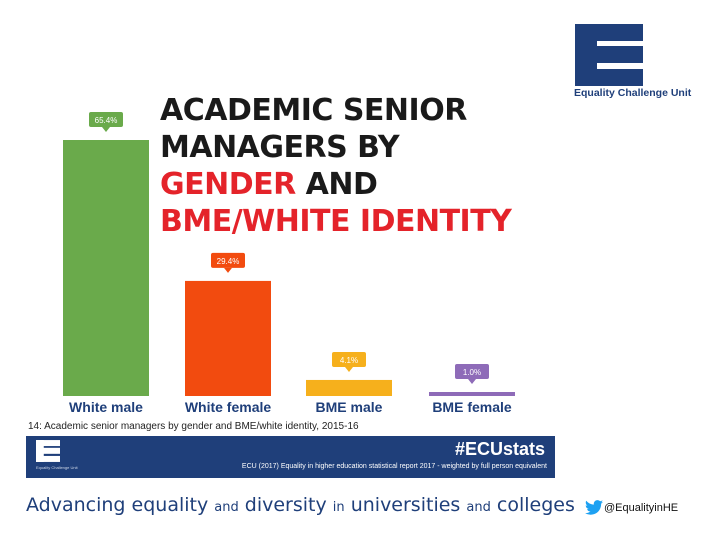 The width and height of the screenshot is (720, 540). Describe the element at coordinates (594, 507) in the screenshot. I see `twitter-bird-icon` at that location.